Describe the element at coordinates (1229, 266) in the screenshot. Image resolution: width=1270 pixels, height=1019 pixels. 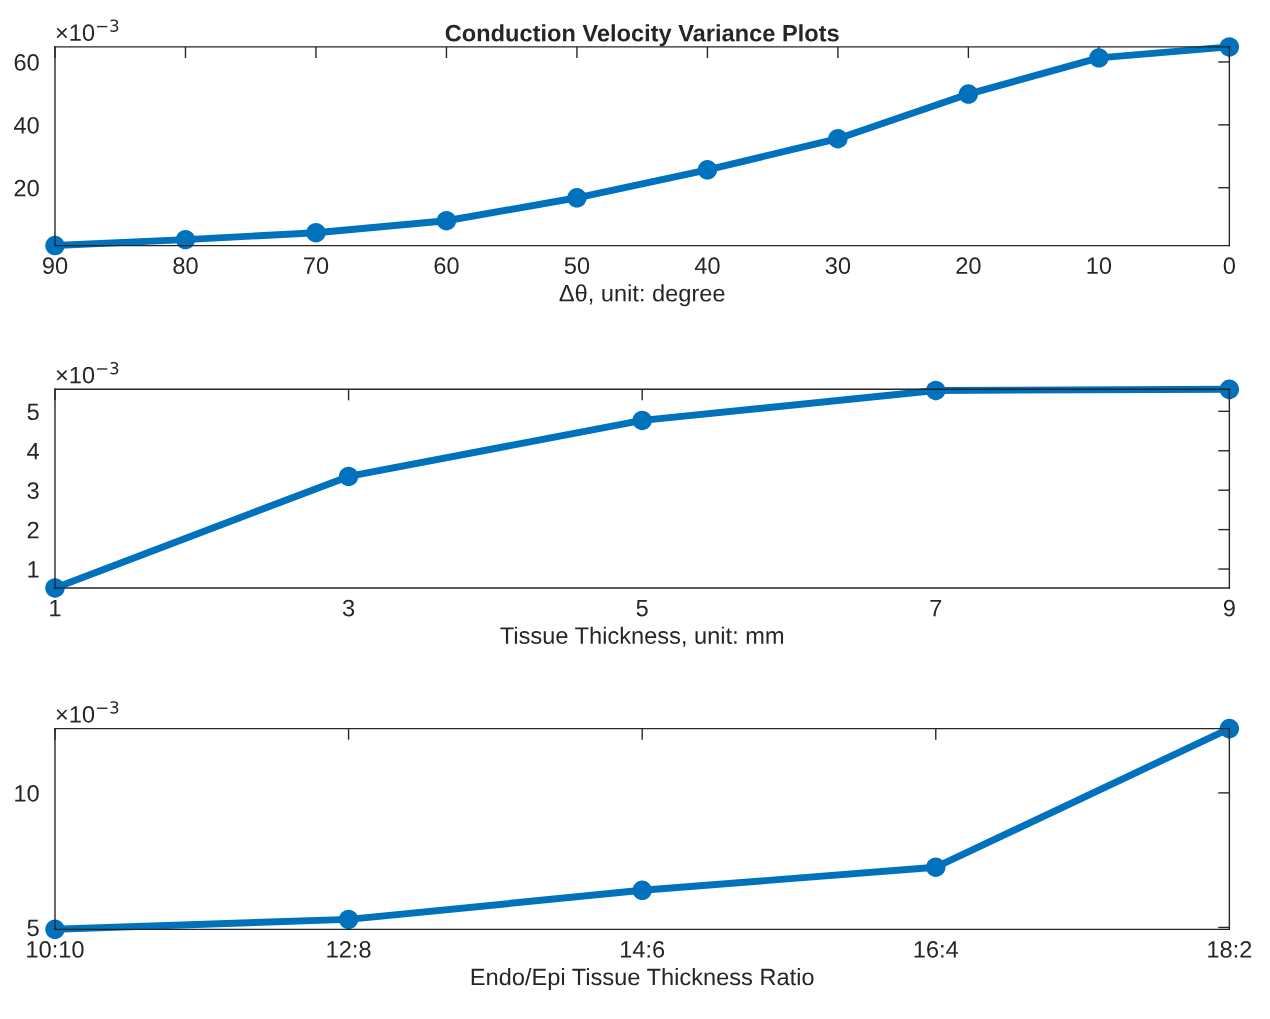
I see `x-tick-label: 0` at that location.